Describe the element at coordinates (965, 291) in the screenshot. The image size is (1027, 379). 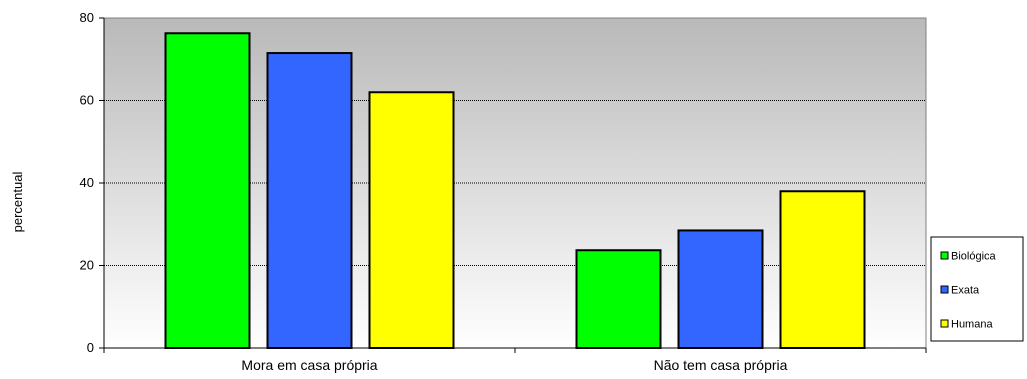
I see `legend-label: Exata` at that location.